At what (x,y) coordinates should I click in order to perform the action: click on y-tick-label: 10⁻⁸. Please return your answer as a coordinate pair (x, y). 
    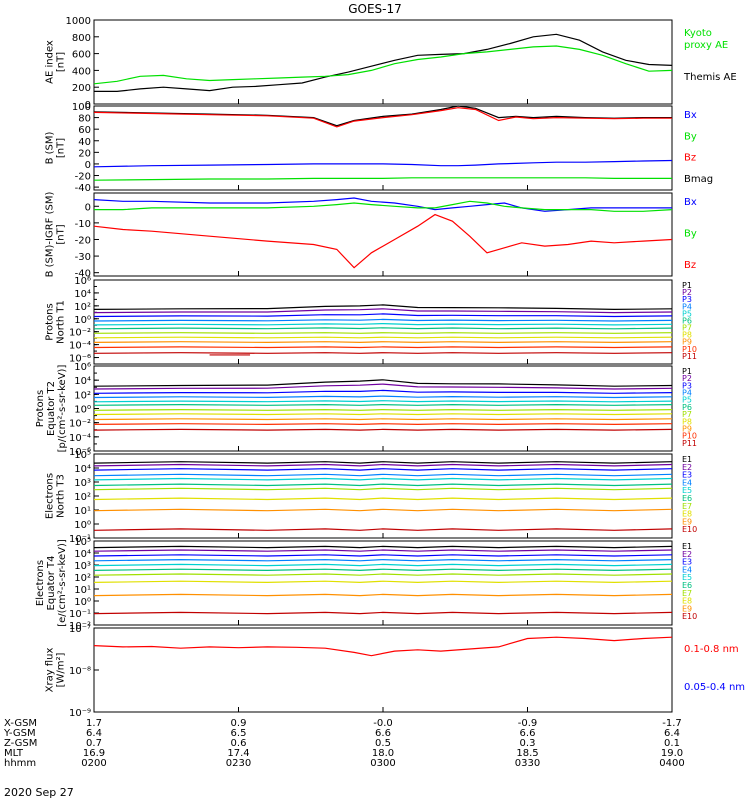
    Looking at the image, I should click on (80, 671).